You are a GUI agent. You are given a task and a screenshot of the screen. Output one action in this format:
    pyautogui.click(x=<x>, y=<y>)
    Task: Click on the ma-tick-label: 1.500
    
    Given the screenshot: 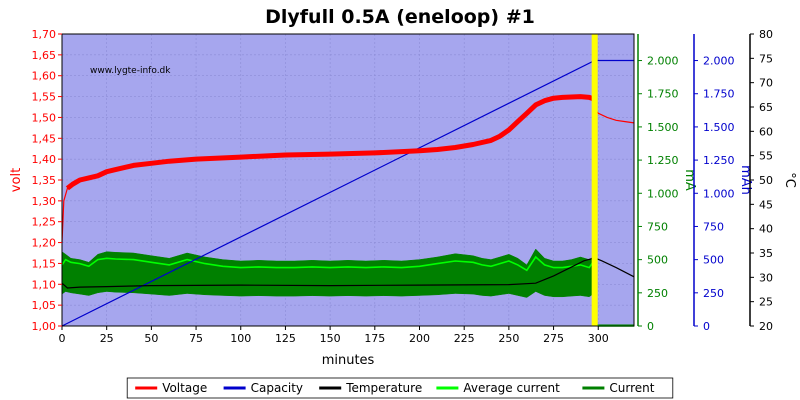 What is the action you would take?
    pyautogui.click(x=663, y=127)
    